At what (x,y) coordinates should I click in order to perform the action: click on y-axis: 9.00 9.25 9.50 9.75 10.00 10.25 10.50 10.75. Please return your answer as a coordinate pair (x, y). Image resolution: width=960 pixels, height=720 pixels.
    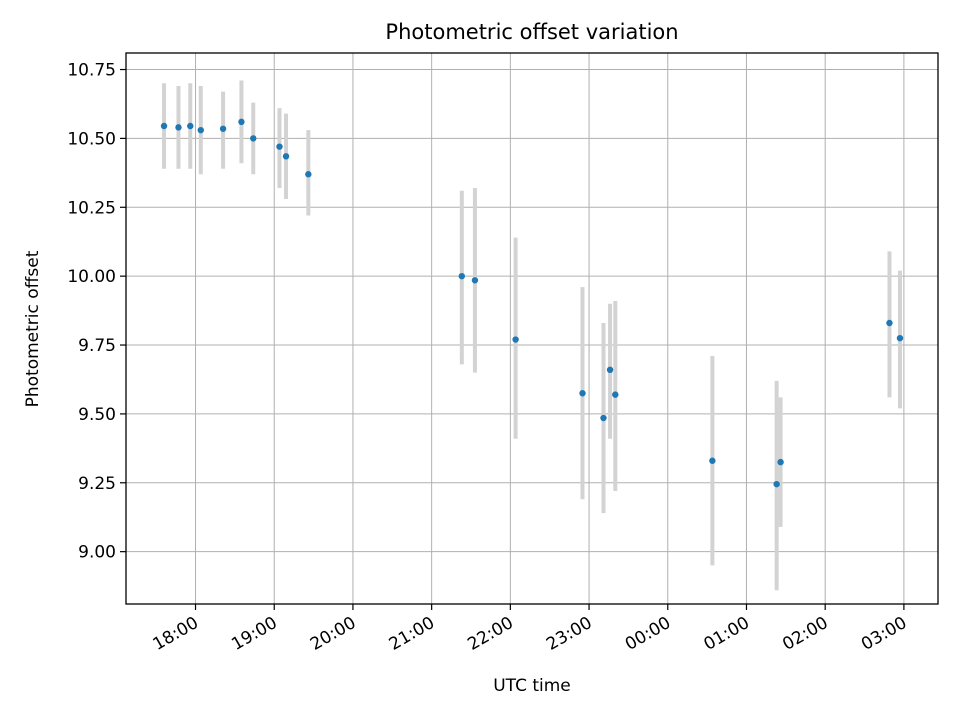
    Looking at the image, I should click on (96, 312).